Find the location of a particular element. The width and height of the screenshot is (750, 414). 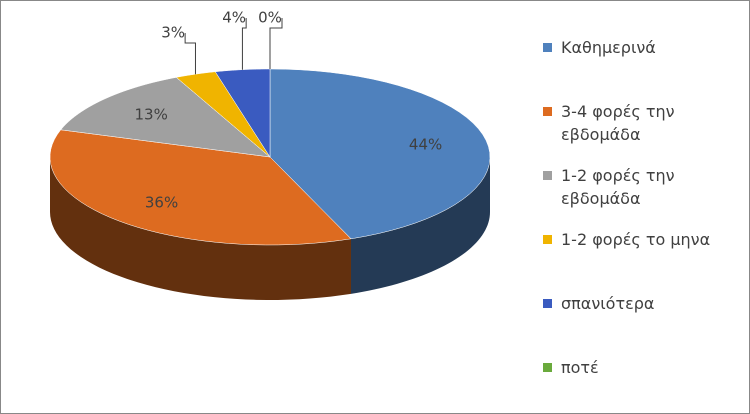

legend-item: σπανιότερα is located at coordinates (643, 303).